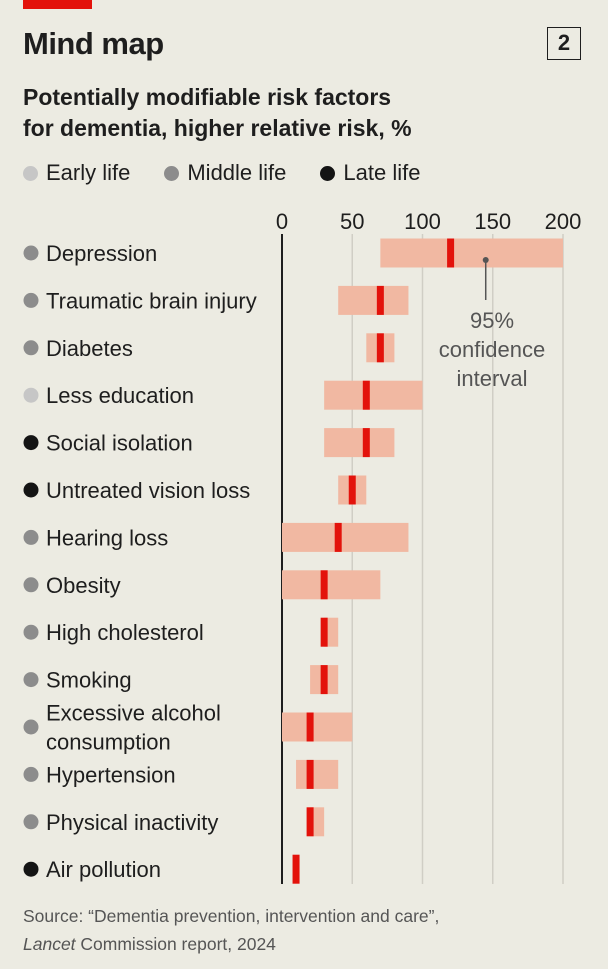 Image resolution: width=608 pixels, height=969 pixels. Describe the element at coordinates (49, 944) in the screenshot. I see `source-publication: Lancet` at that location.